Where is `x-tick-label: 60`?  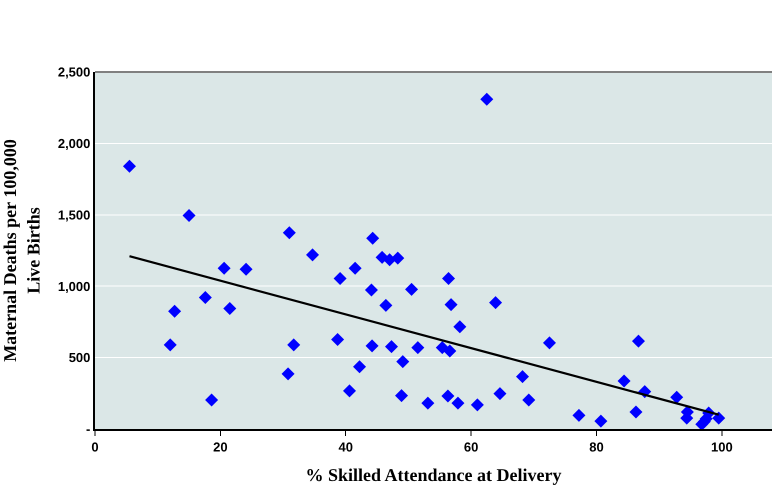 x-tick-label: 60 is located at coordinates (471, 447).